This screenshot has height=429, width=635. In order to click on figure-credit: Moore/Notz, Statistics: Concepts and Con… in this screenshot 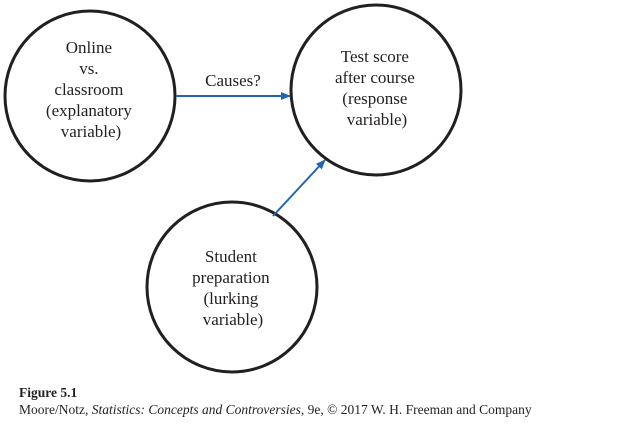, I will do `click(324, 409)`.